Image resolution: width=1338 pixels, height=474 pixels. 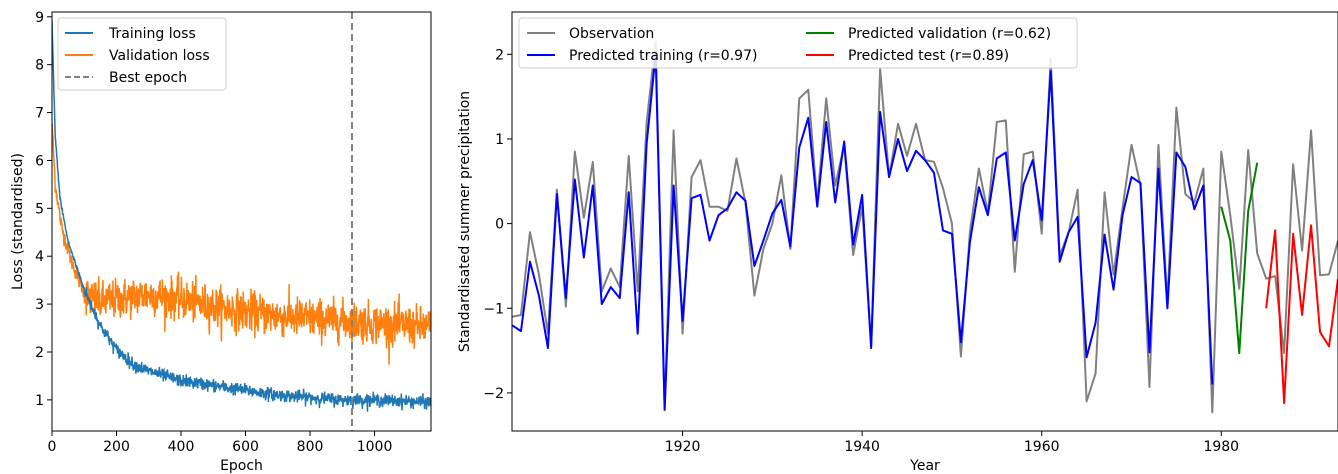 I want to click on loss-chart-y-axis-label: Loss (standardised), so click(x=18, y=221).